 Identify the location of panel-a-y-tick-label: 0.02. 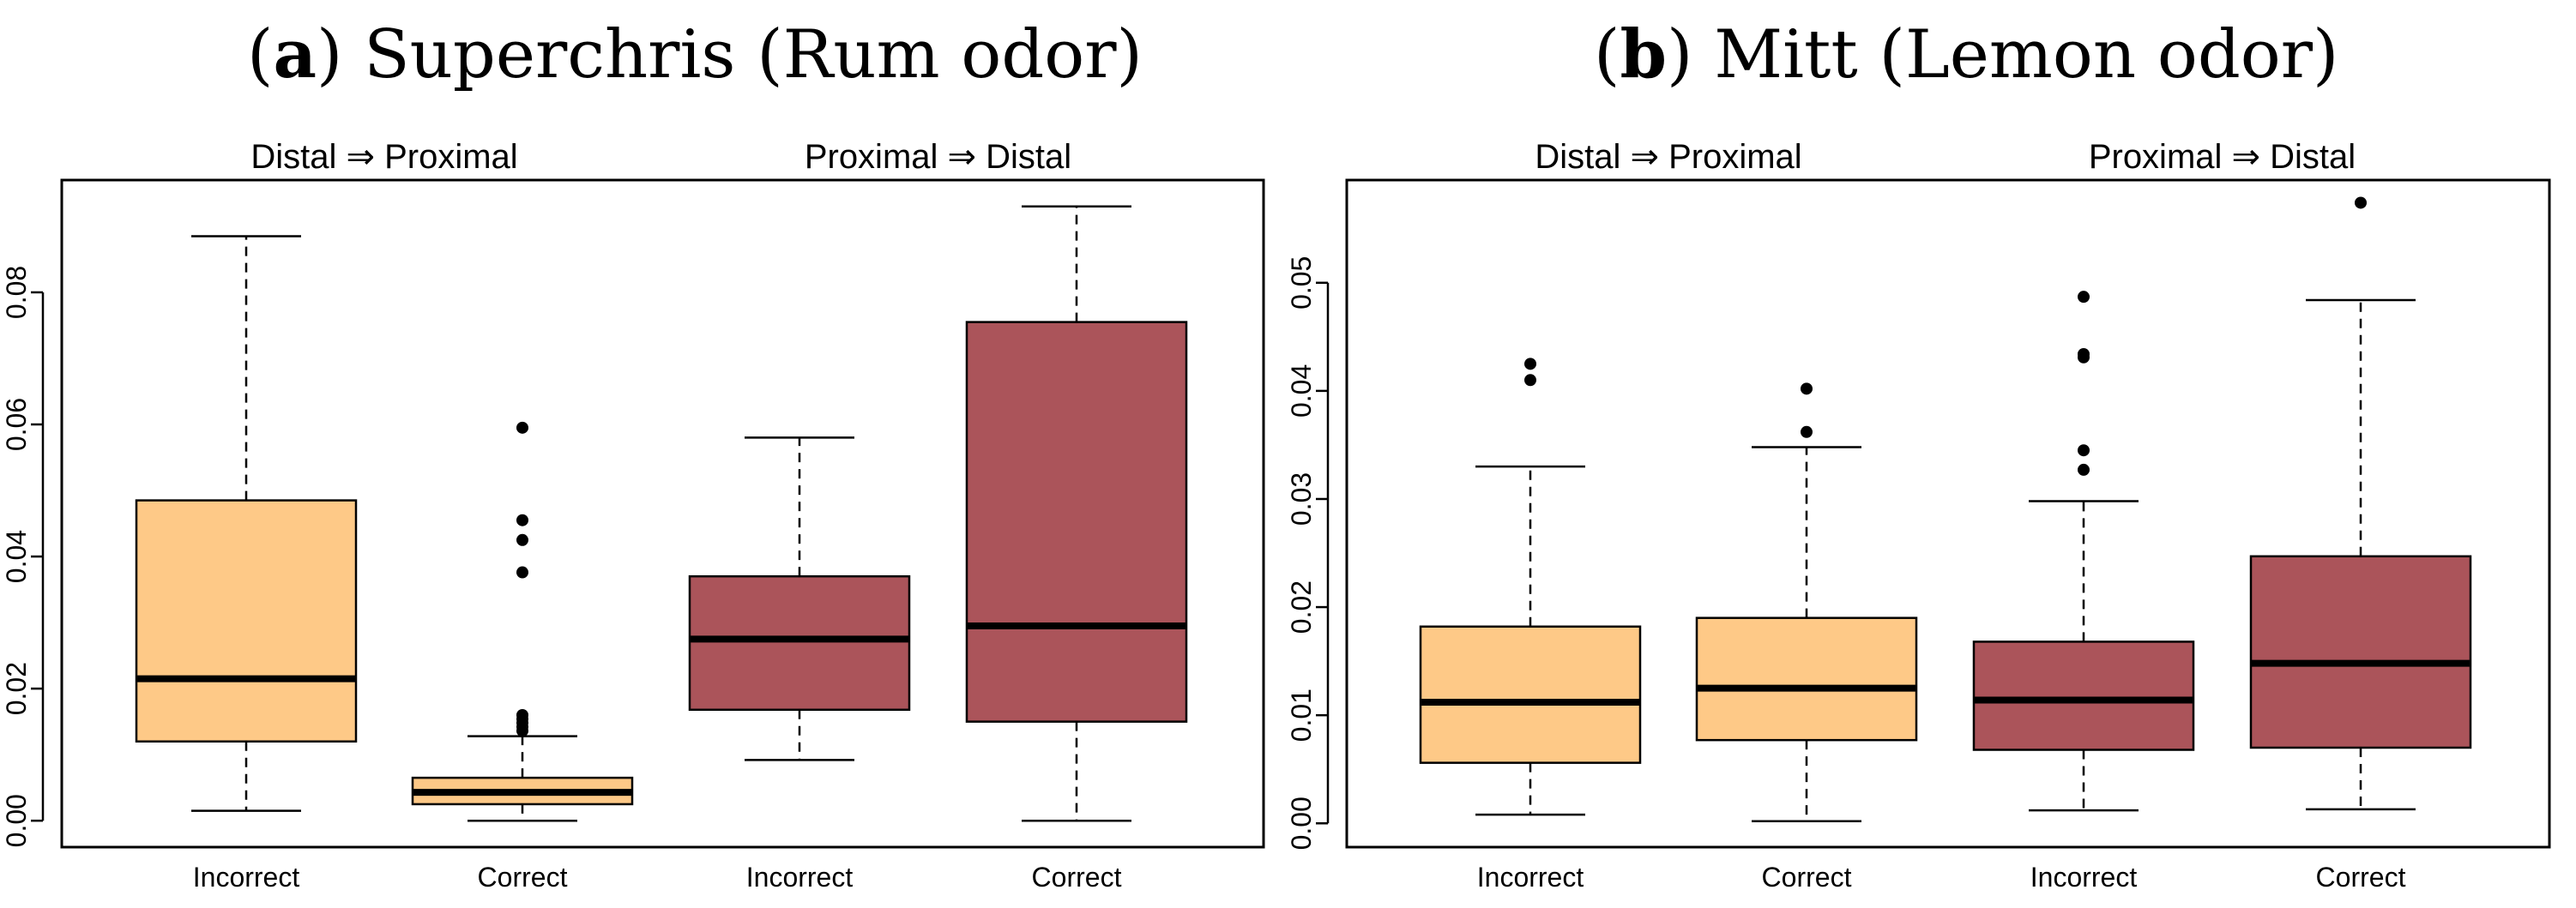
(16, 688).